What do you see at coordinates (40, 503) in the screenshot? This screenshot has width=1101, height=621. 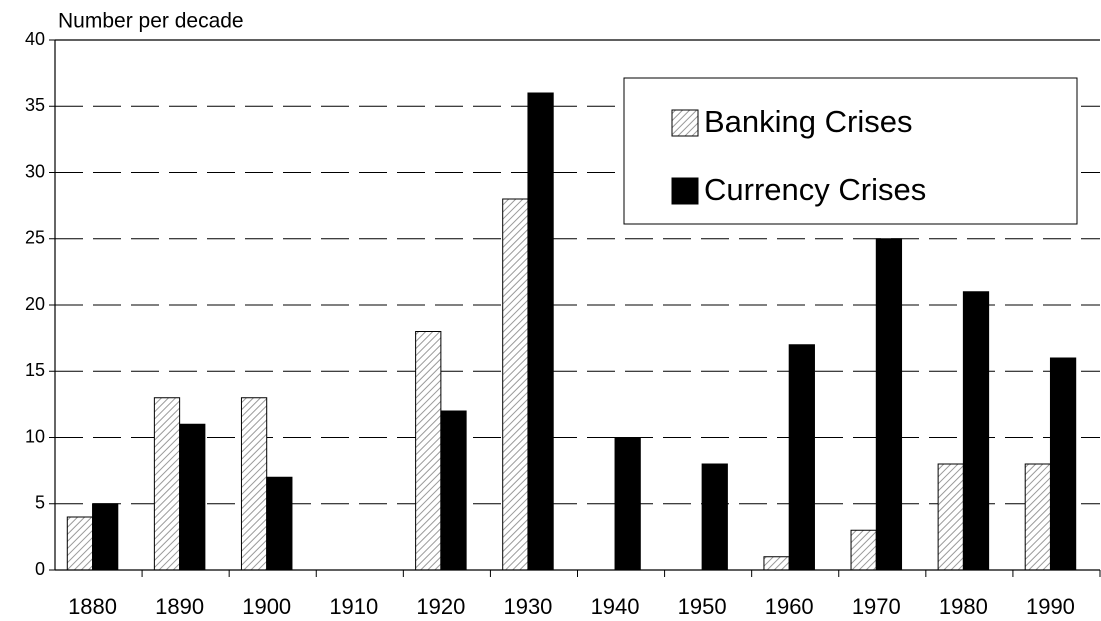 I see `y-tick-label: 5` at bounding box center [40, 503].